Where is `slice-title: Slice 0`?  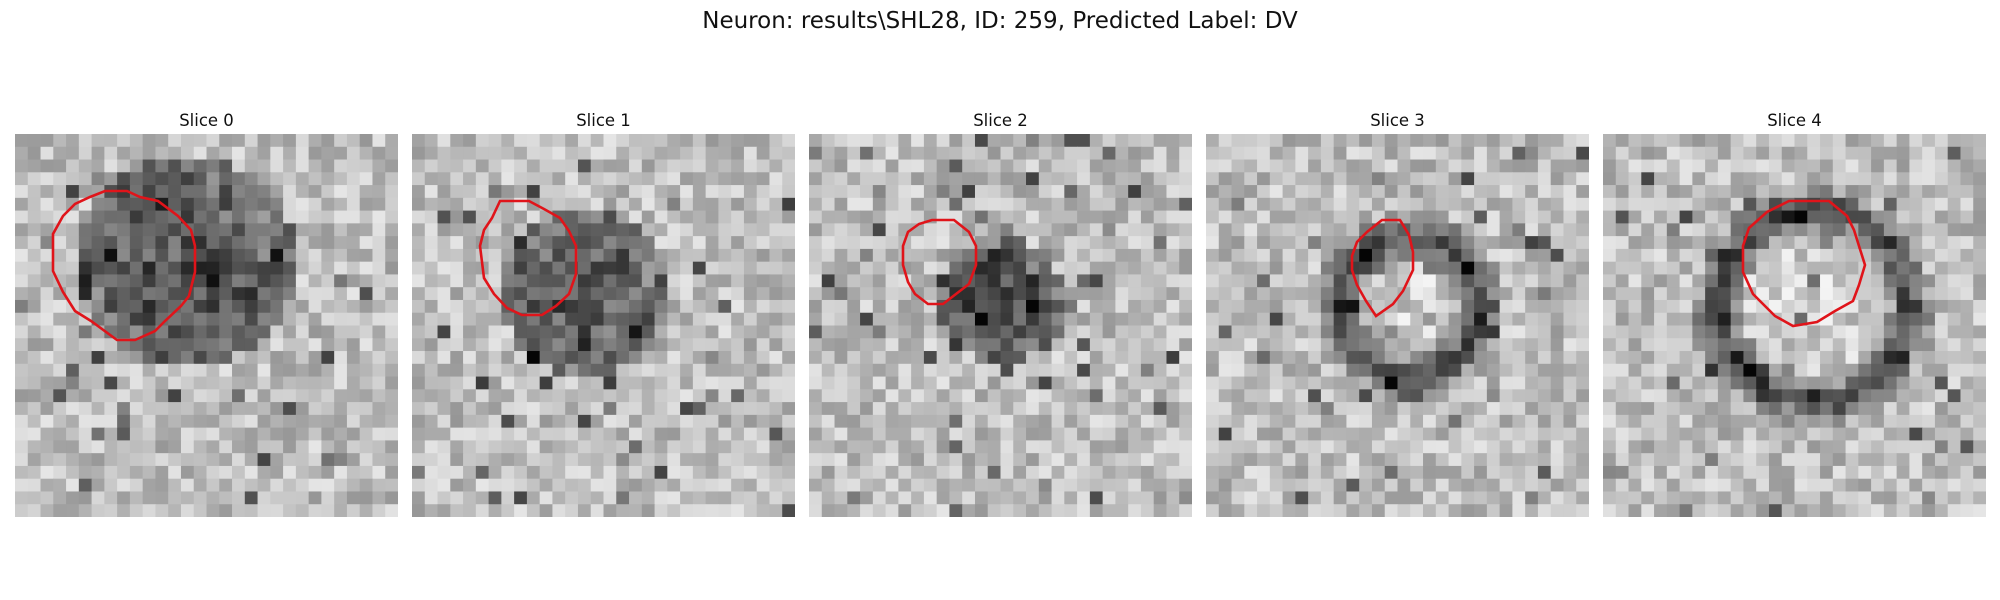
slice-title: Slice 0 is located at coordinates (206, 120).